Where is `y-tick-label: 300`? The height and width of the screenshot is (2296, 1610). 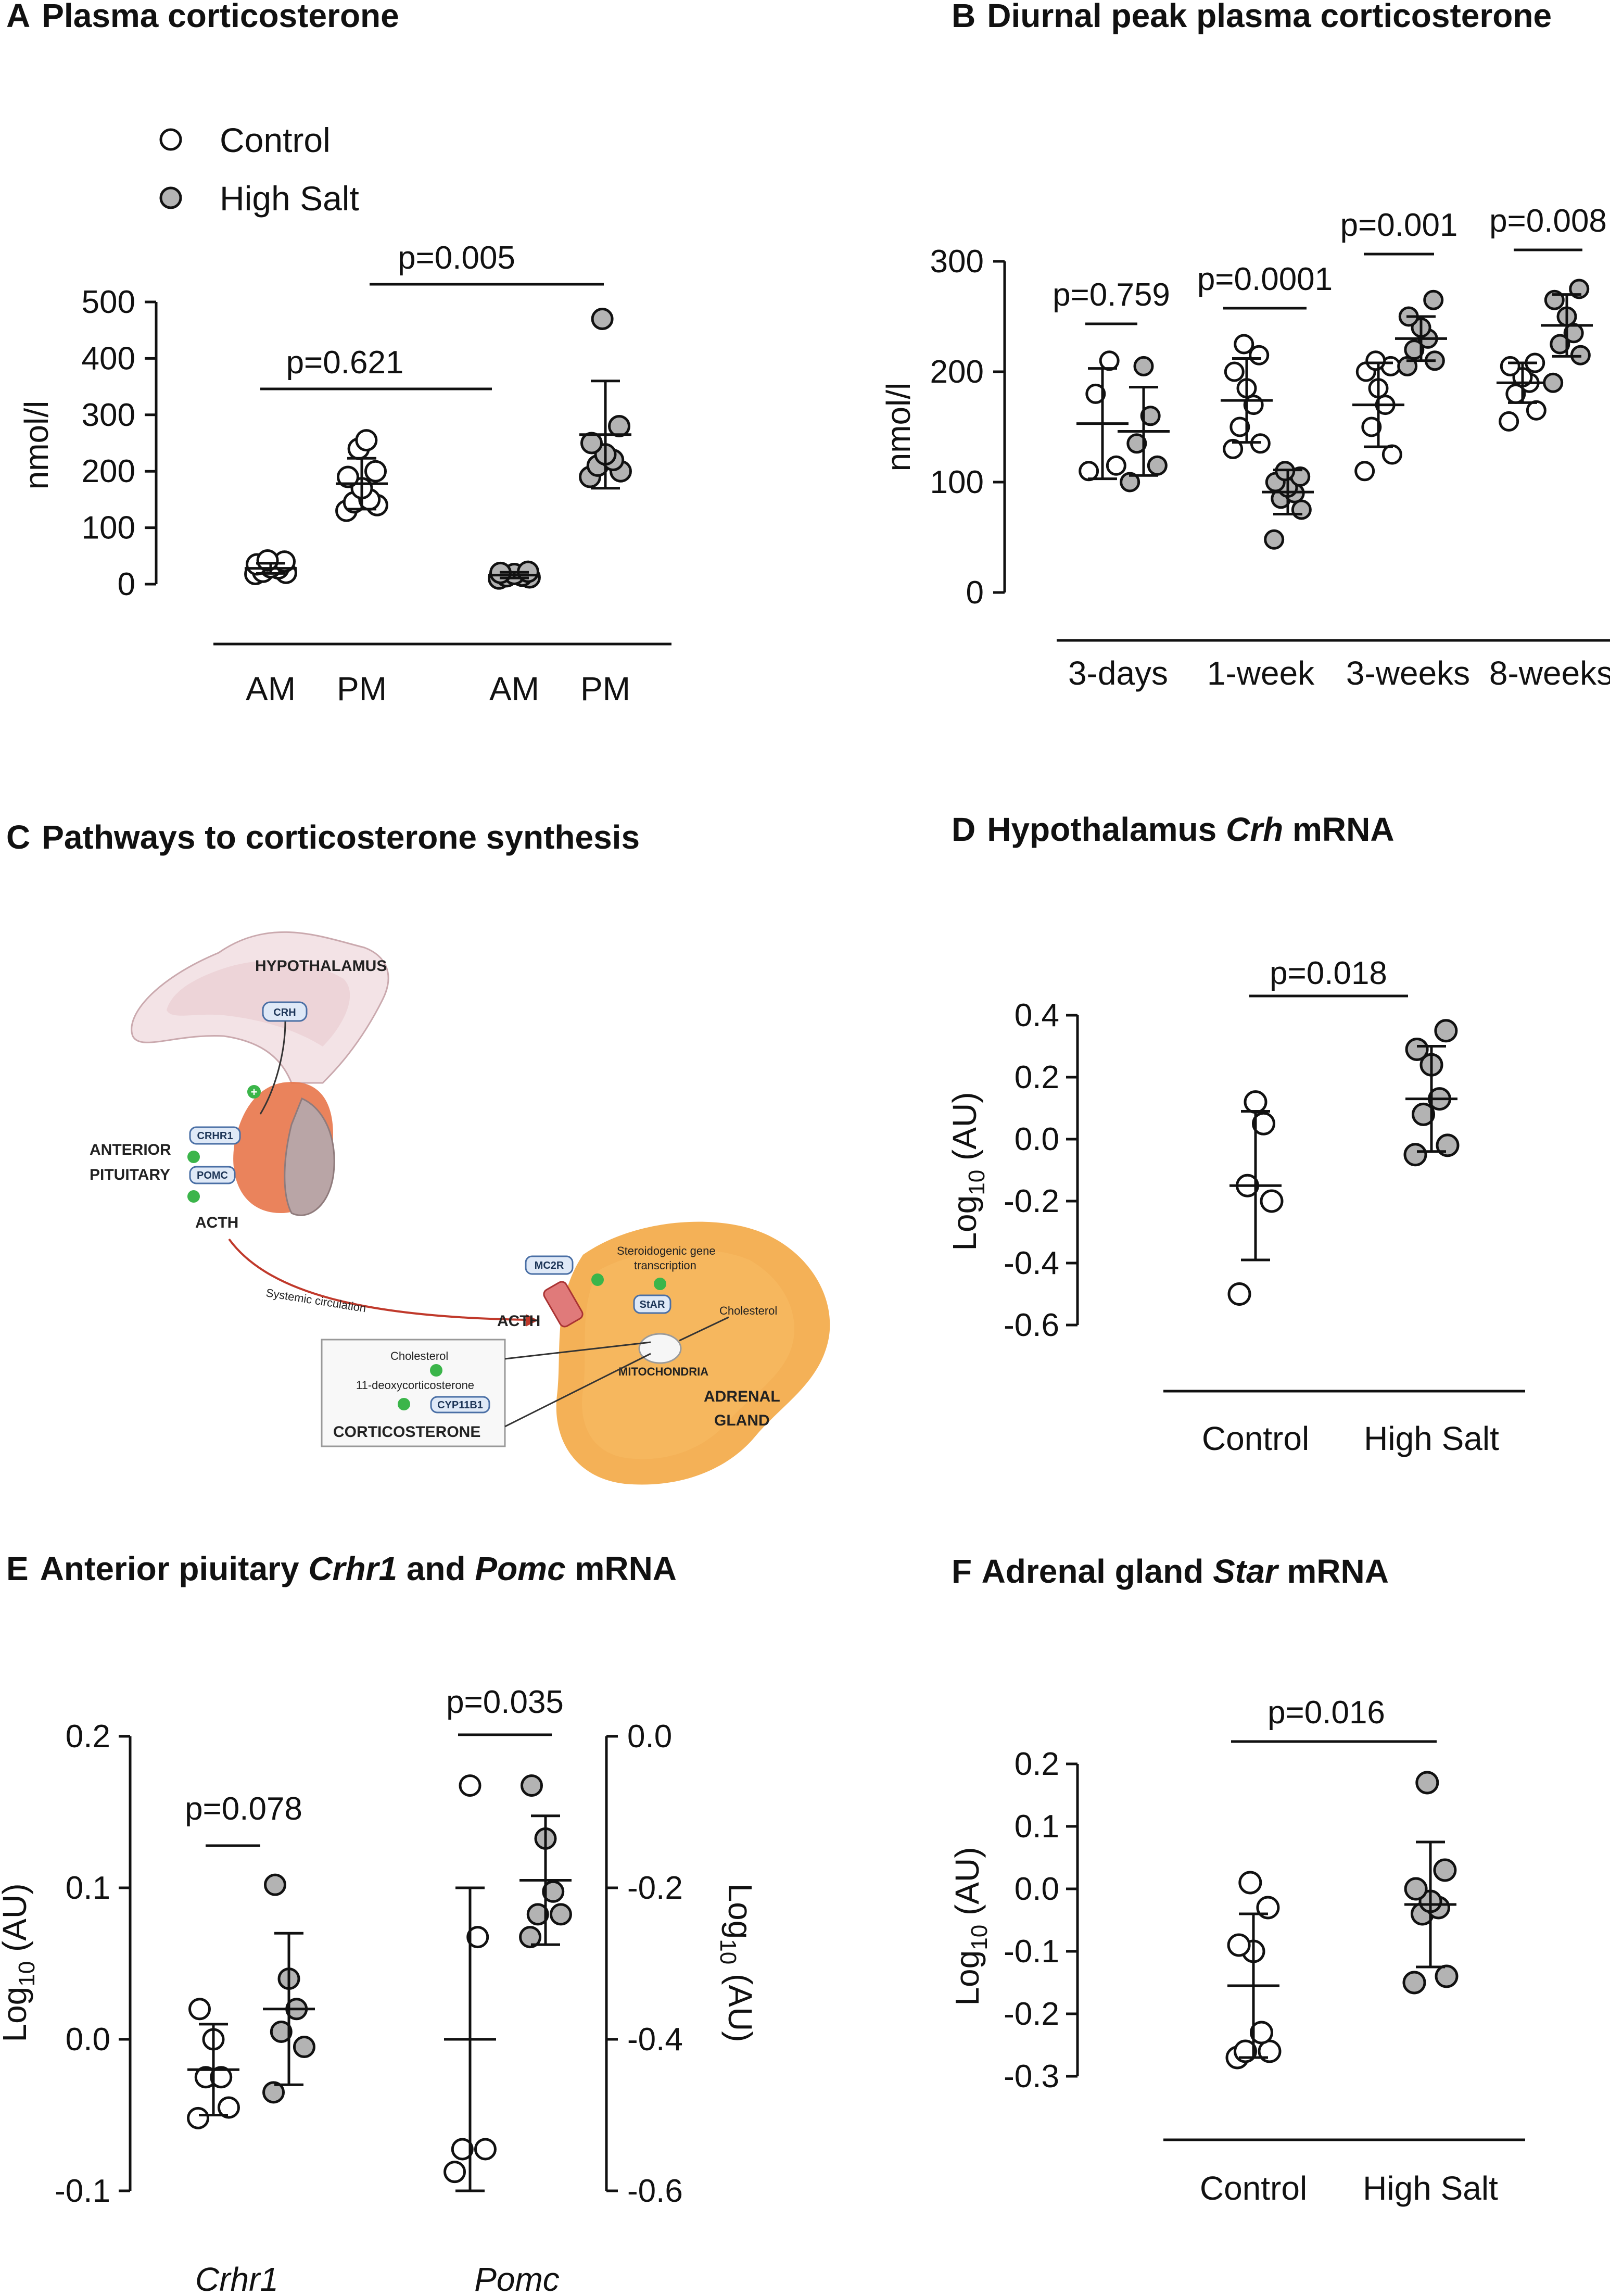 y-tick-label: 300 is located at coordinates (109, 415).